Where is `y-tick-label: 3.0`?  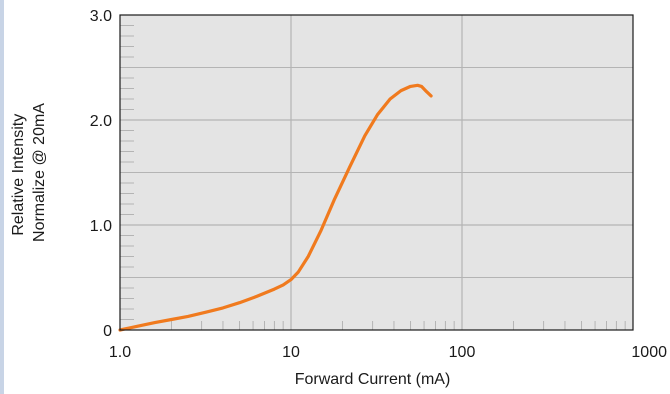 y-tick-label: 3.0 is located at coordinates (101, 16).